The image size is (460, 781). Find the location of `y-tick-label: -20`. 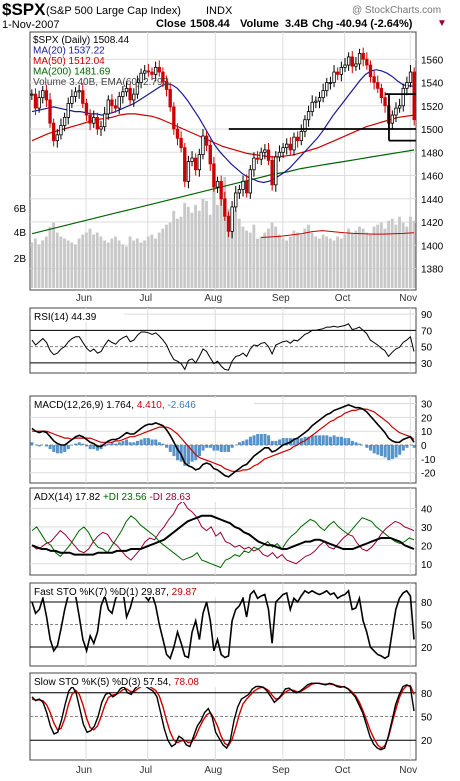

y-tick-label: -20 is located at coordinates (428, 474).